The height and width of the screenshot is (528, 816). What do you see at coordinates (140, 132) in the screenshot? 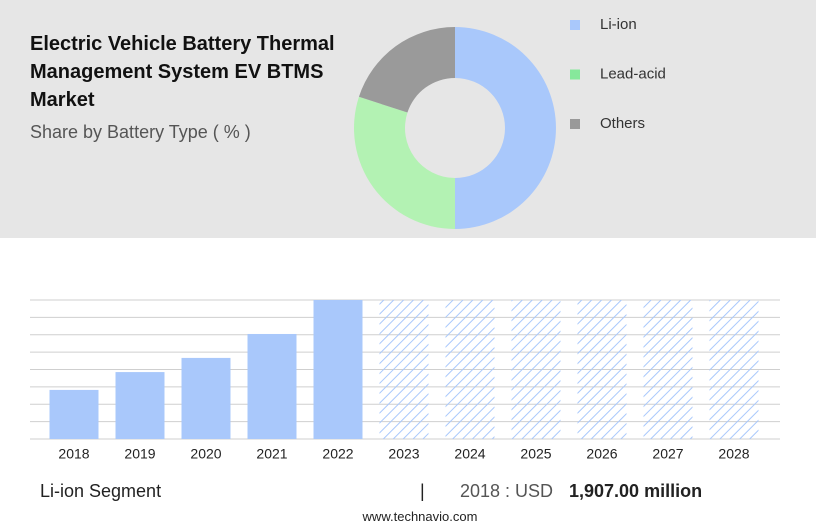
I see `chart-subtitle: Share by Battery Type ( % )` at bounding box center [140, 132].